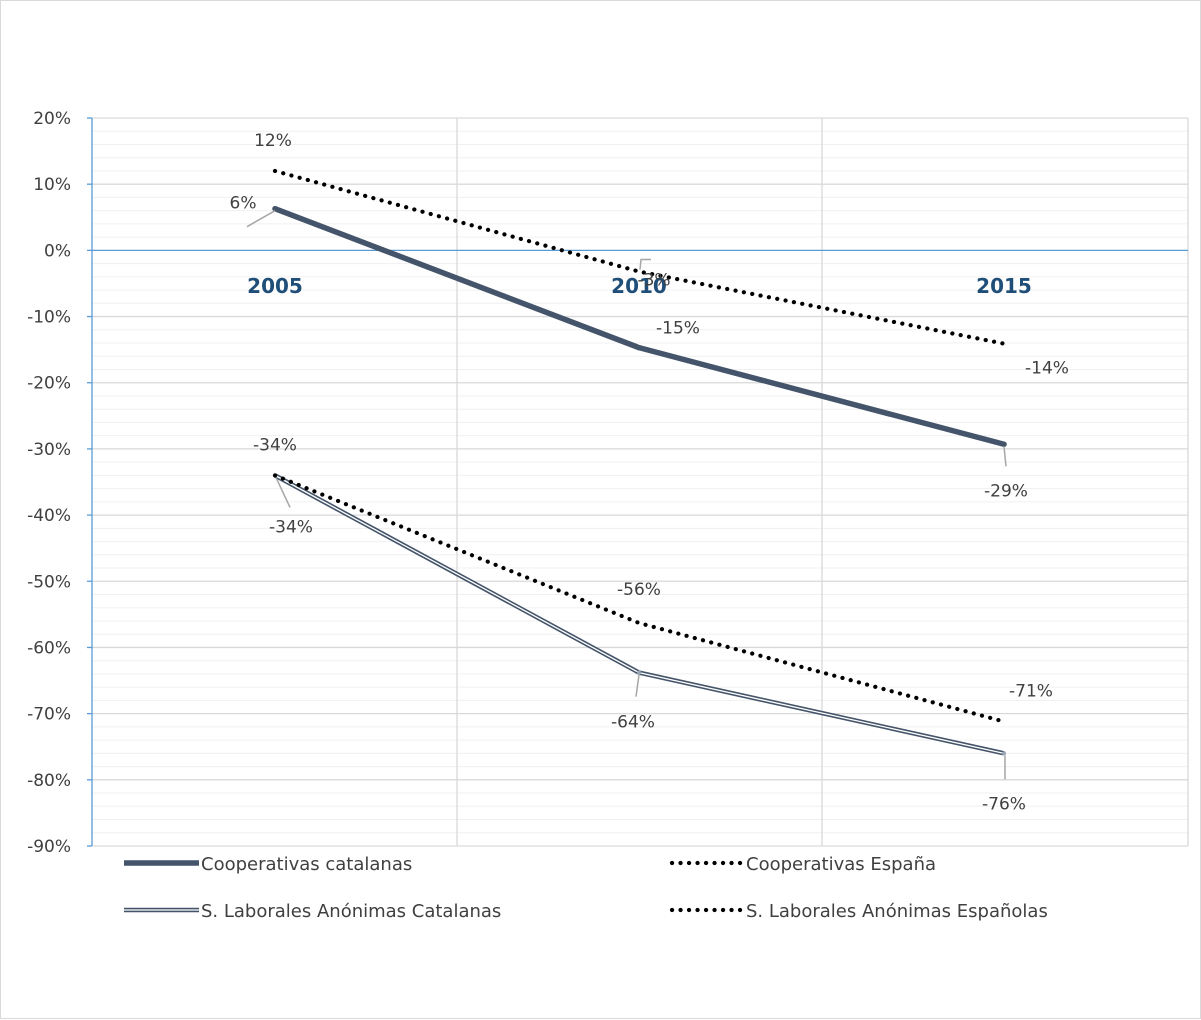 The height and width of the screenshot is (1020, 1201). I want to click on y-tick-label: -50%, so click(49, 582).